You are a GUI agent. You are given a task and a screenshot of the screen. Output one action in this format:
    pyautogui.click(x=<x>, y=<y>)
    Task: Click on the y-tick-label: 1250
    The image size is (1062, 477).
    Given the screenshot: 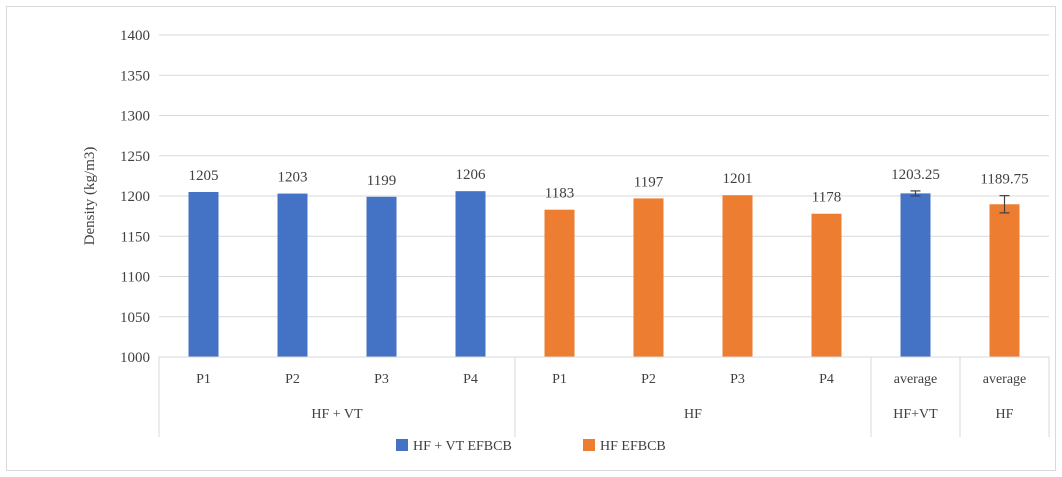 What is the action you would take?
    pyautogui.click(x=135, y=157)
    